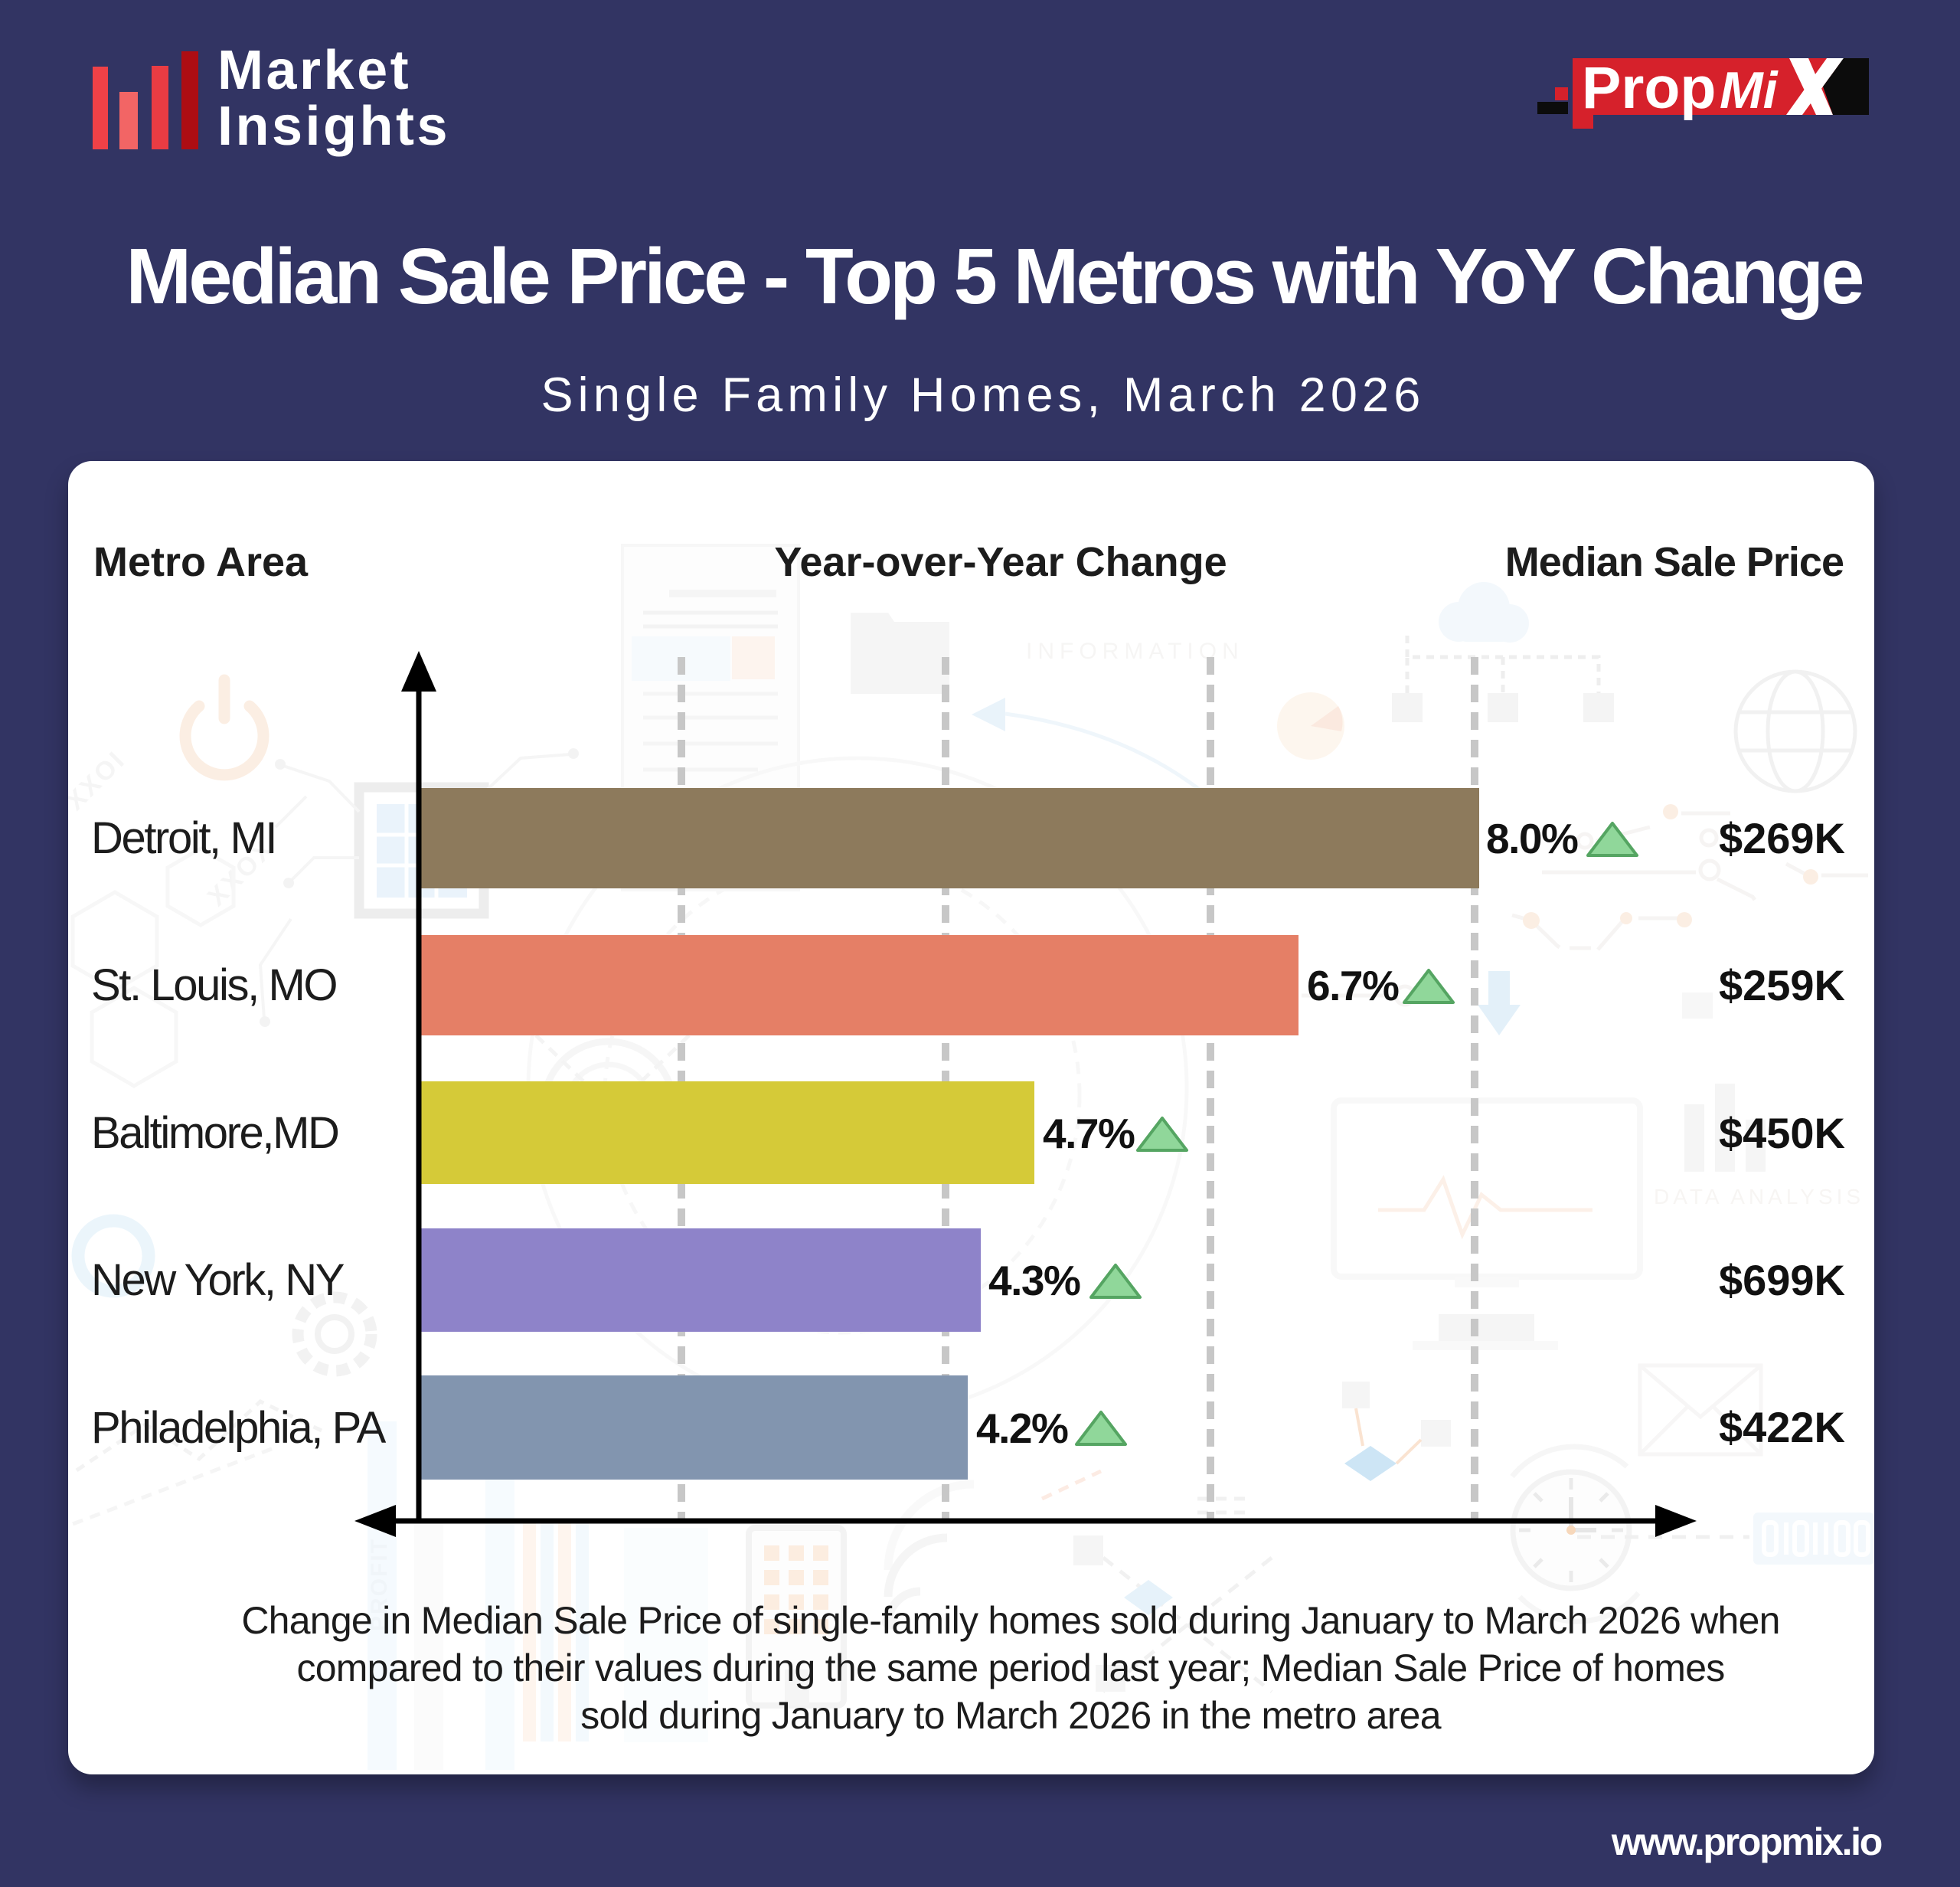 The width and height of the screenshot is (1960, 1887). I want to click on svg-text: INFORMATION, so click(1135, 651).